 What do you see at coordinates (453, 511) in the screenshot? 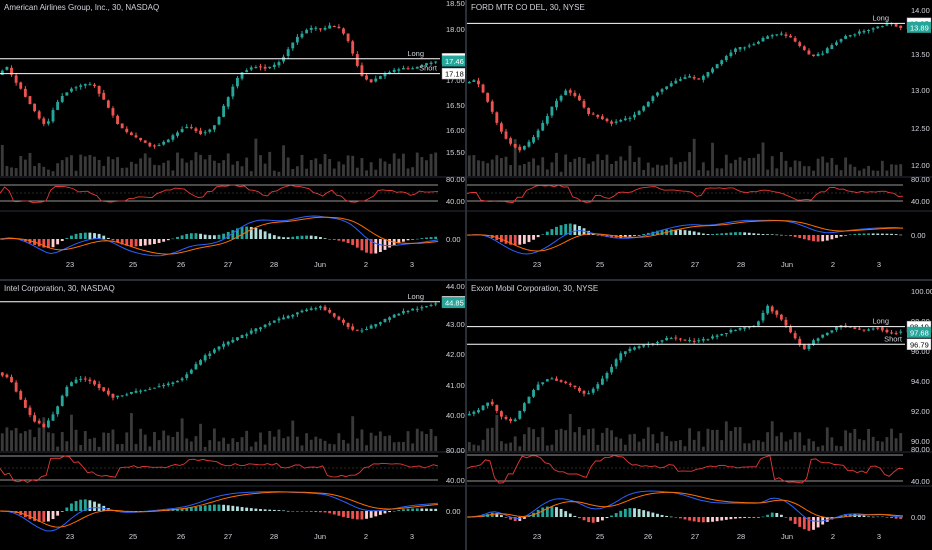
I see `macd-tick-label: 0.00` at bounding box center [453, 511].